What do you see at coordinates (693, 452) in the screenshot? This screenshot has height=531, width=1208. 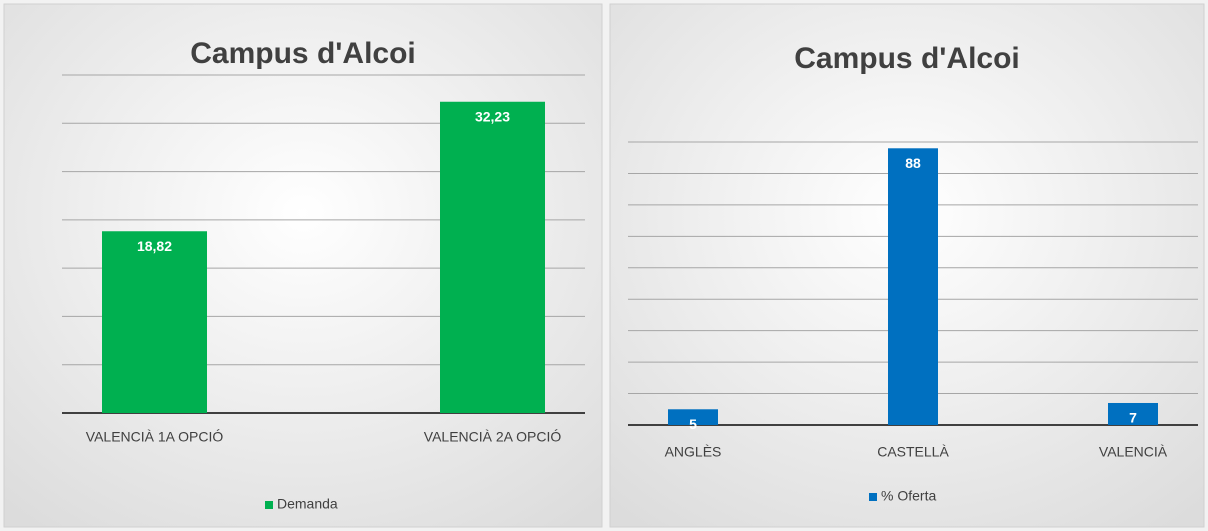 I see `x-tick-label: ANGLÈS` at bounding box center [693, 452].